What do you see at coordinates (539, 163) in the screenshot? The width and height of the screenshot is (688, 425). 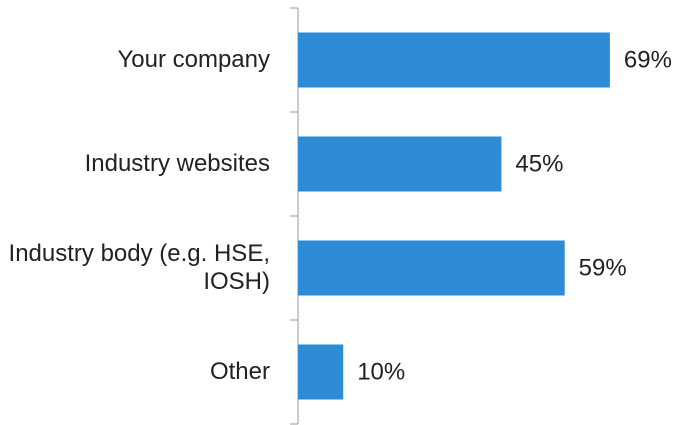 I see `value-label: 45%` at bounding box center [539, 163].